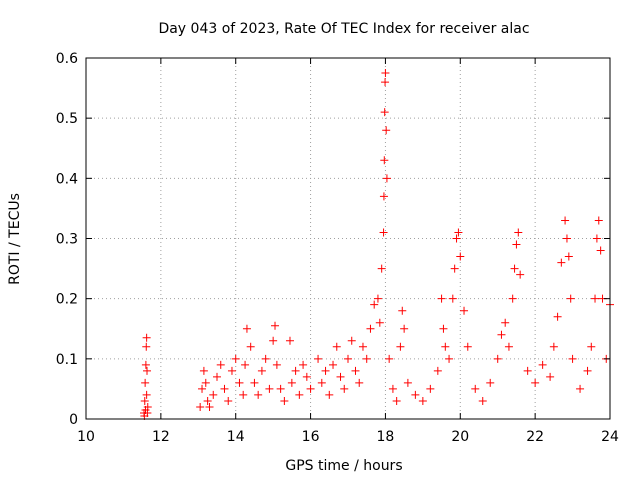  I want to click on x-tick-label: 20, so click(460, 437).